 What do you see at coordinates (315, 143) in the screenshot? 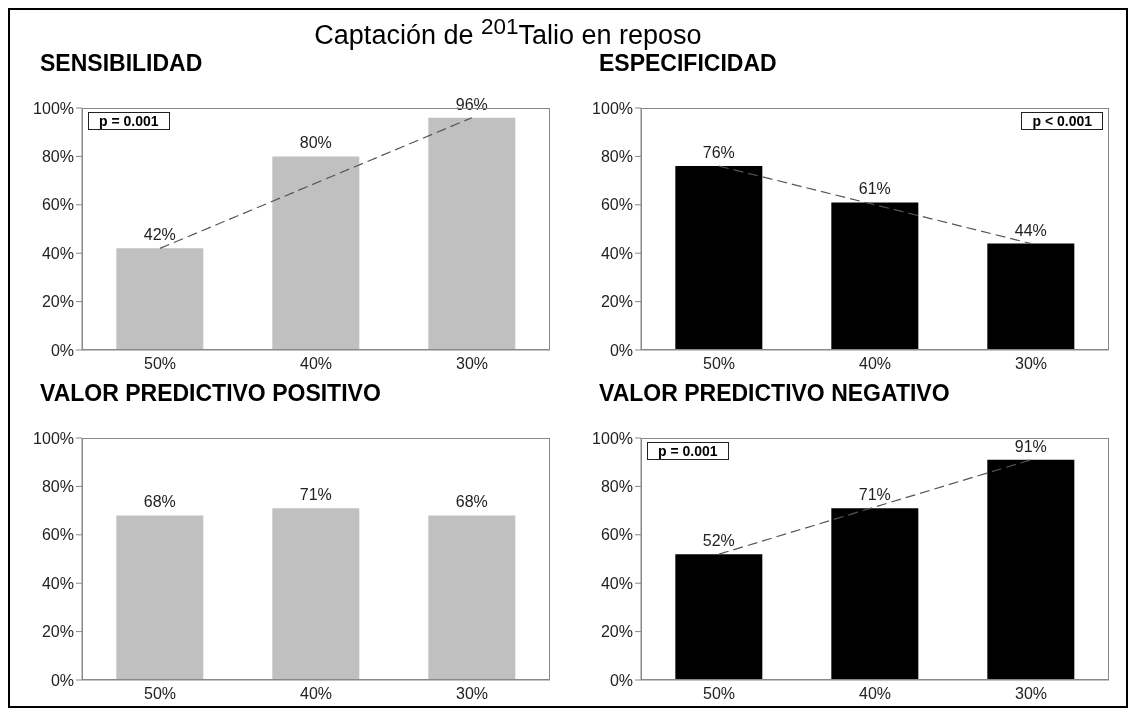
I see `data-label: 80%` at bounding box center [315, 143].